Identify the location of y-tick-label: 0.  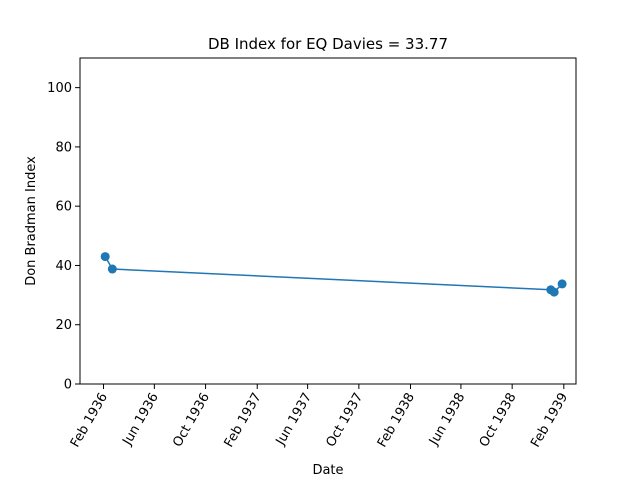
(68, 385).